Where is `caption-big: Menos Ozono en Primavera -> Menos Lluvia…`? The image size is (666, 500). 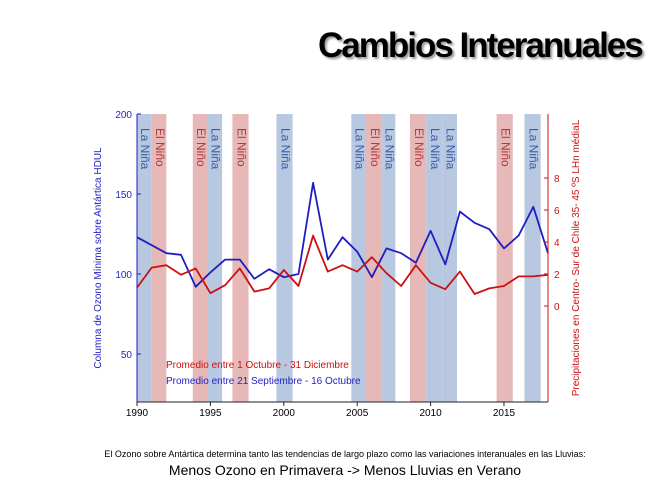
caption-big: Menos Ozono en Primavera -> Menos Lluvia… is located at coordinates (345, 470).